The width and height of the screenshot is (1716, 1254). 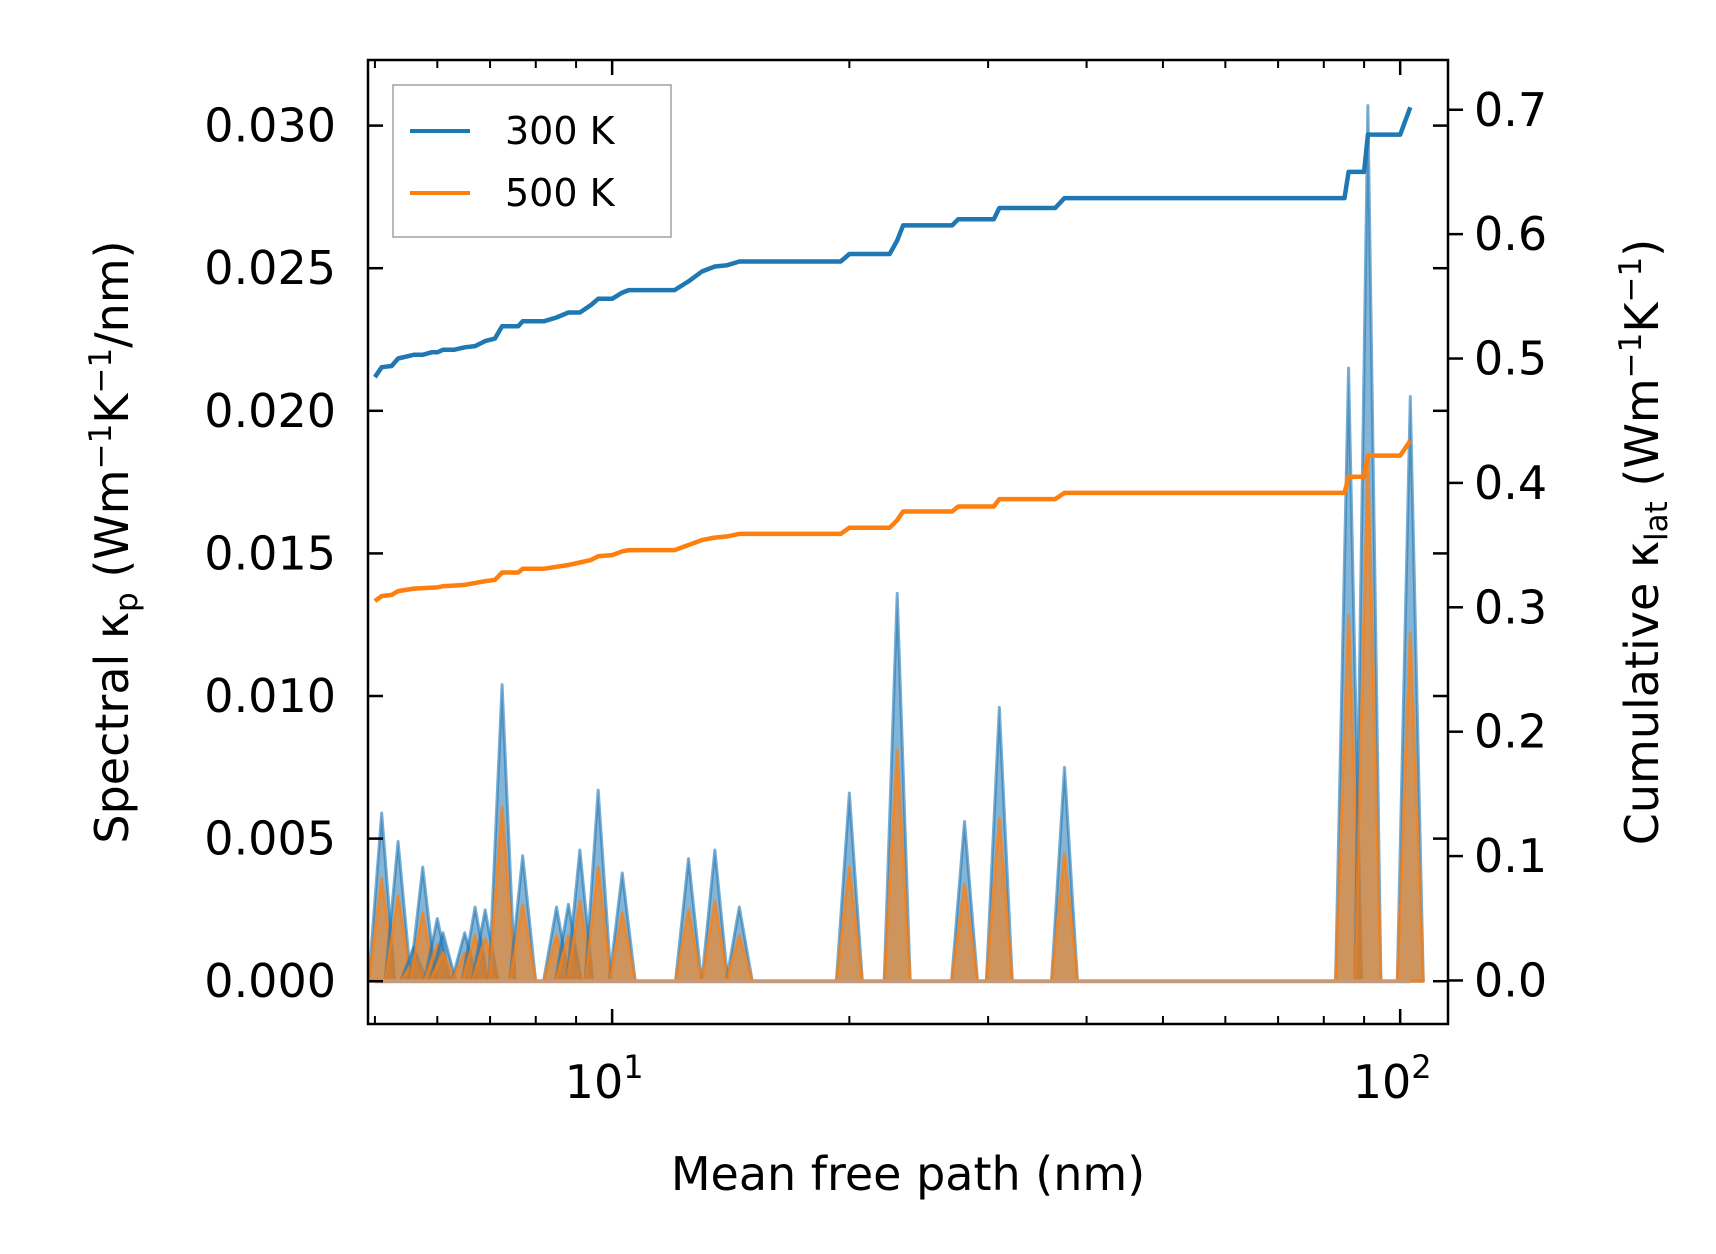 I want to click on right-tick-label-7: 0.7, so click(x=1510, y=110).